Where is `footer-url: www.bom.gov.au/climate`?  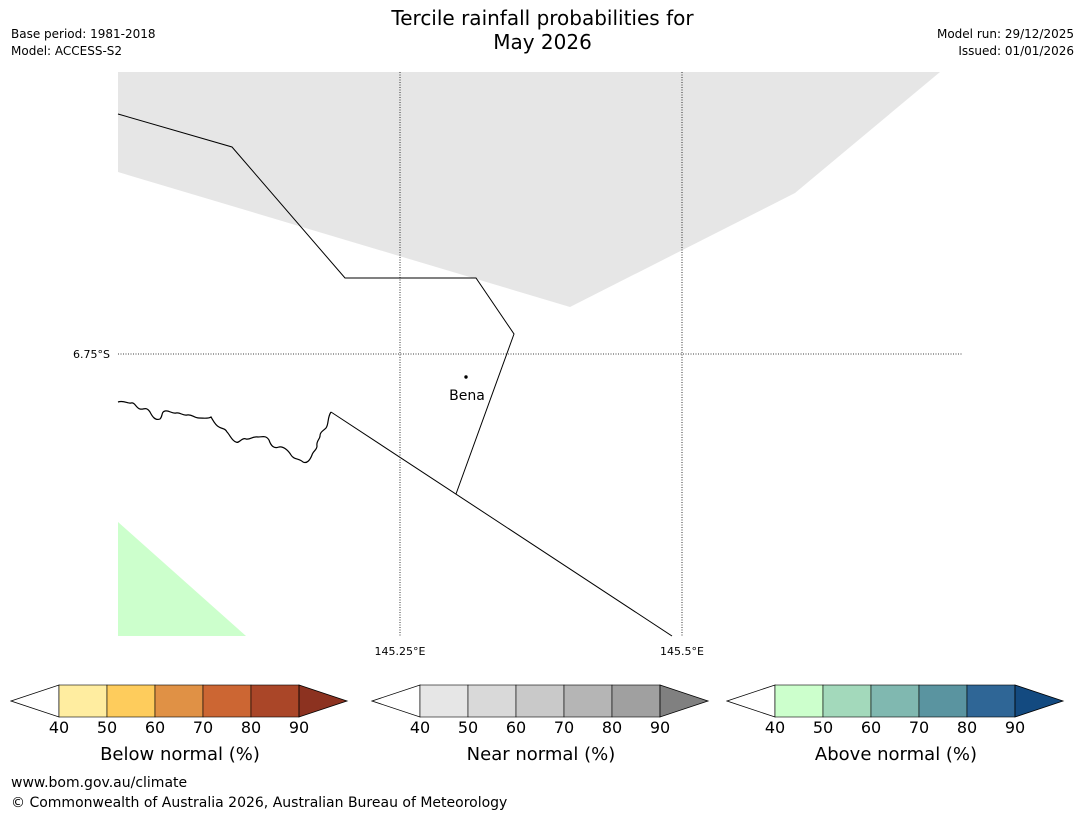
footer-url: www.bom.gov.au/climate is located at coordinates (99, 783).